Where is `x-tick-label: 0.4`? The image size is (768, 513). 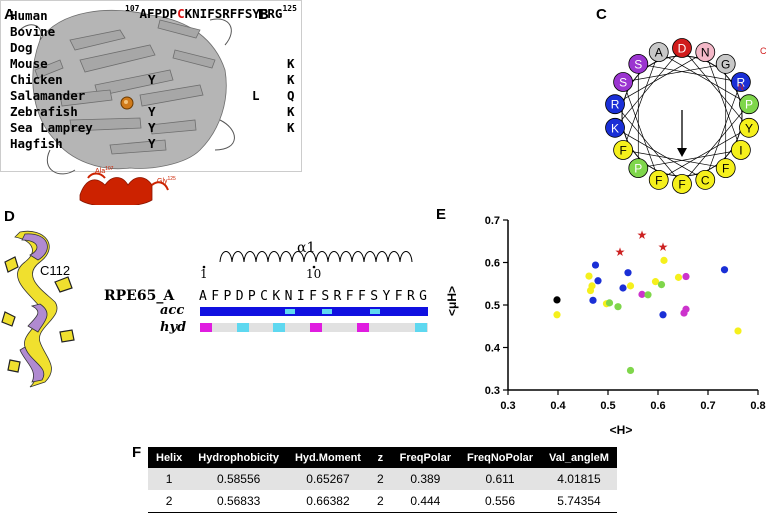 x-tick-label: 0.4 is located at coordinates (558, 406).